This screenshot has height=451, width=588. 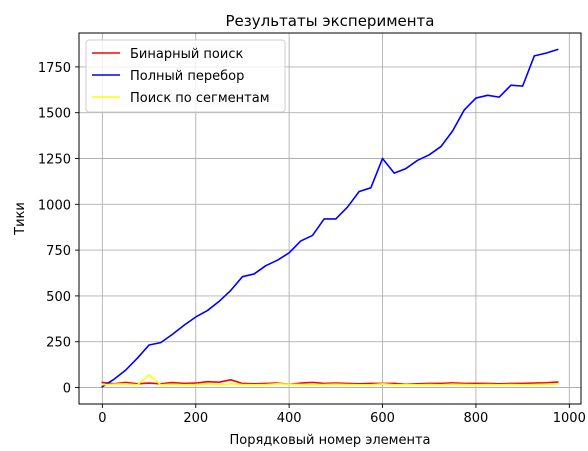 I want to click on legend-label: Поиск по сегментам, so click(x=200, y=98).